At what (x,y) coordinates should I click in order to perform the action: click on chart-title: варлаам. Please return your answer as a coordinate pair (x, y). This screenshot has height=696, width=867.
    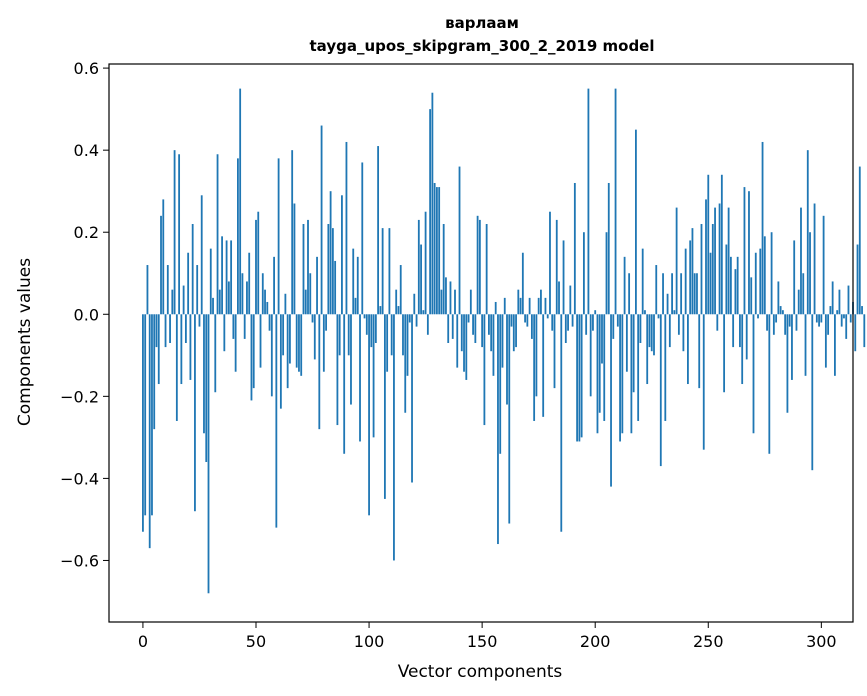
    Looking at the image, I should click on (482, 23).